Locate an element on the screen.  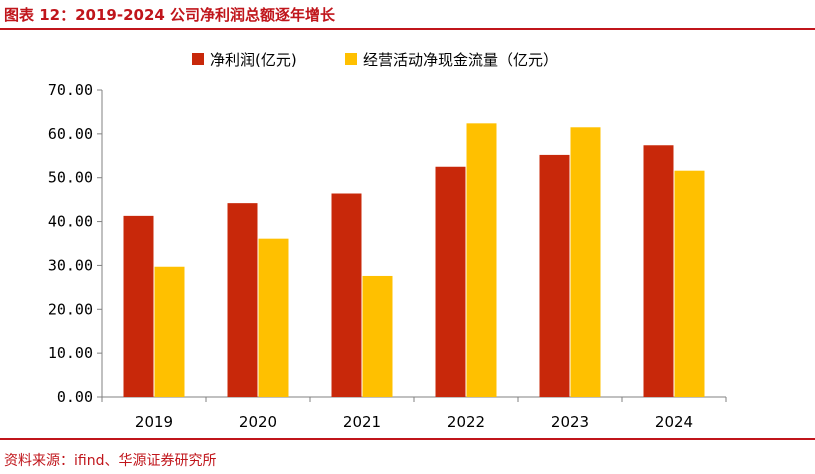
legend-swatch-net-profit is located at coordinates (198, 59).